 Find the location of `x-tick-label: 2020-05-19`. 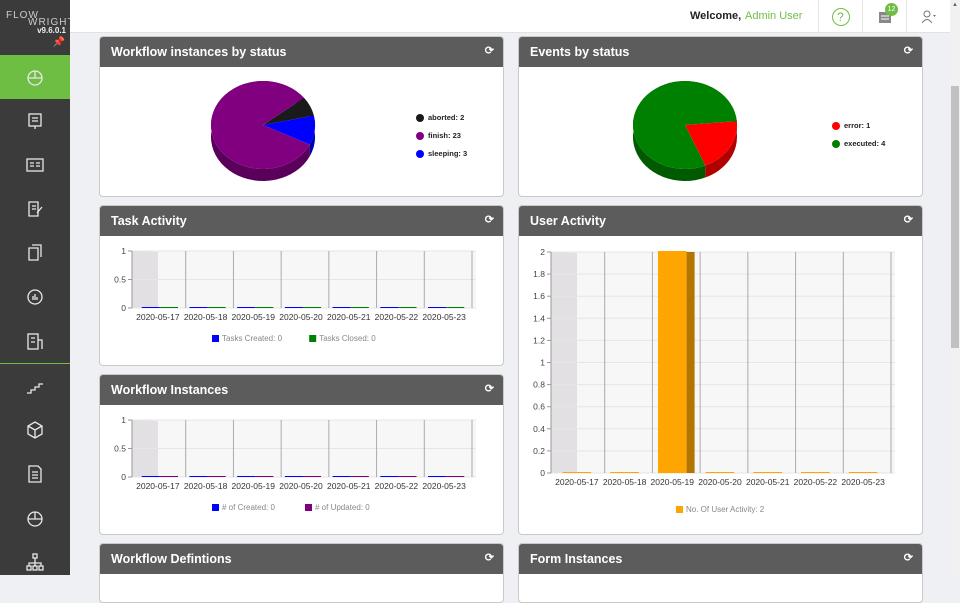

x-tick-label: 2020-05-19 is located at coordinates (254, 486).